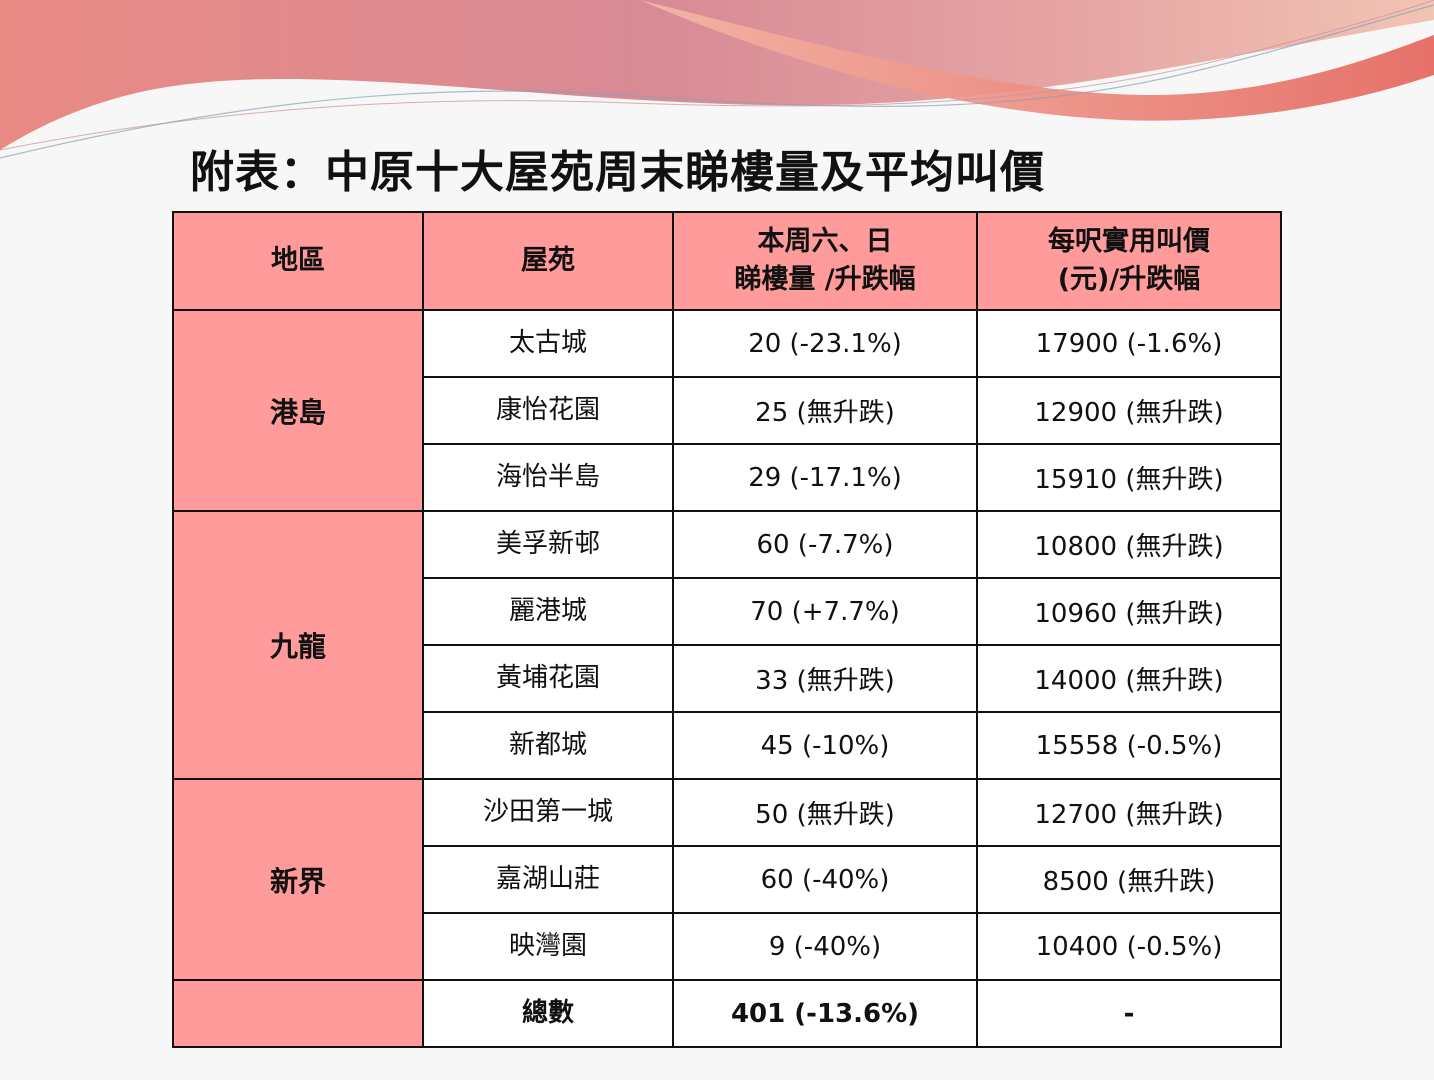  I want to click on estate-name: 新都城, so click(548, 745).